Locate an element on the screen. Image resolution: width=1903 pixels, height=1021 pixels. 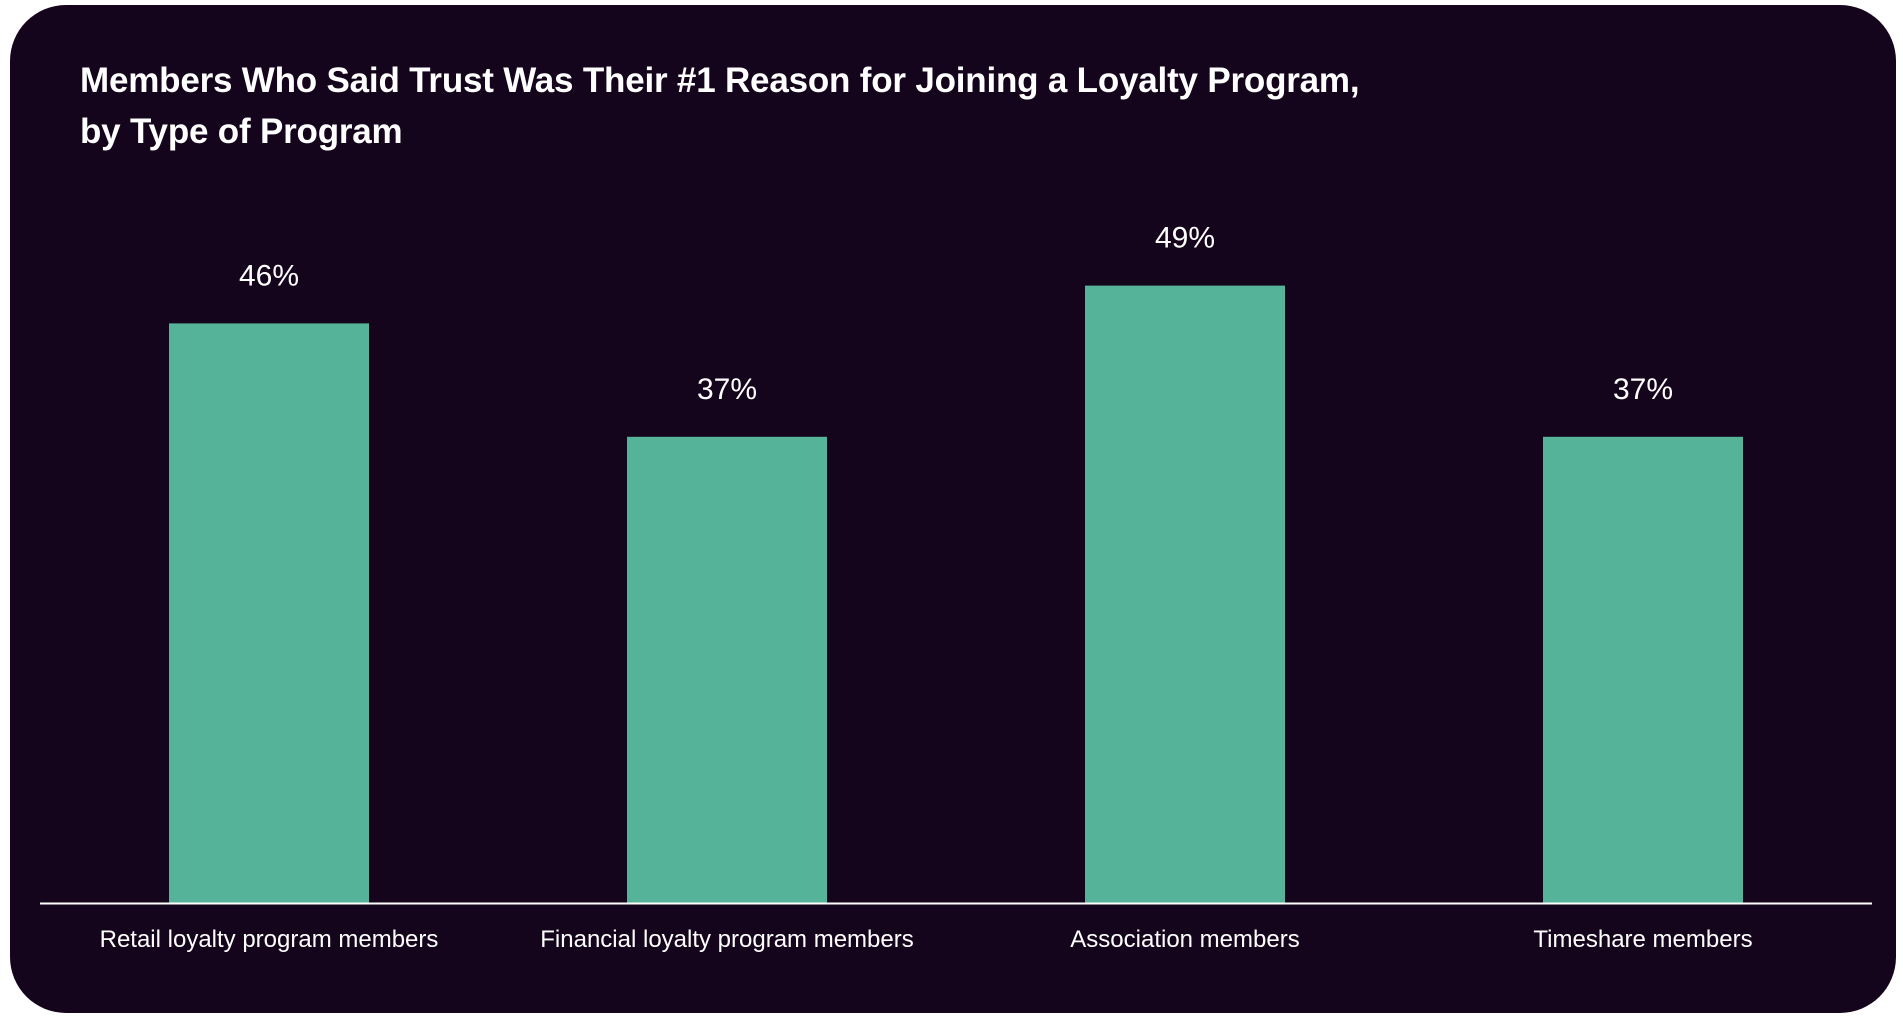
value-label-3: 49% is located at coordinates (1185, 238).